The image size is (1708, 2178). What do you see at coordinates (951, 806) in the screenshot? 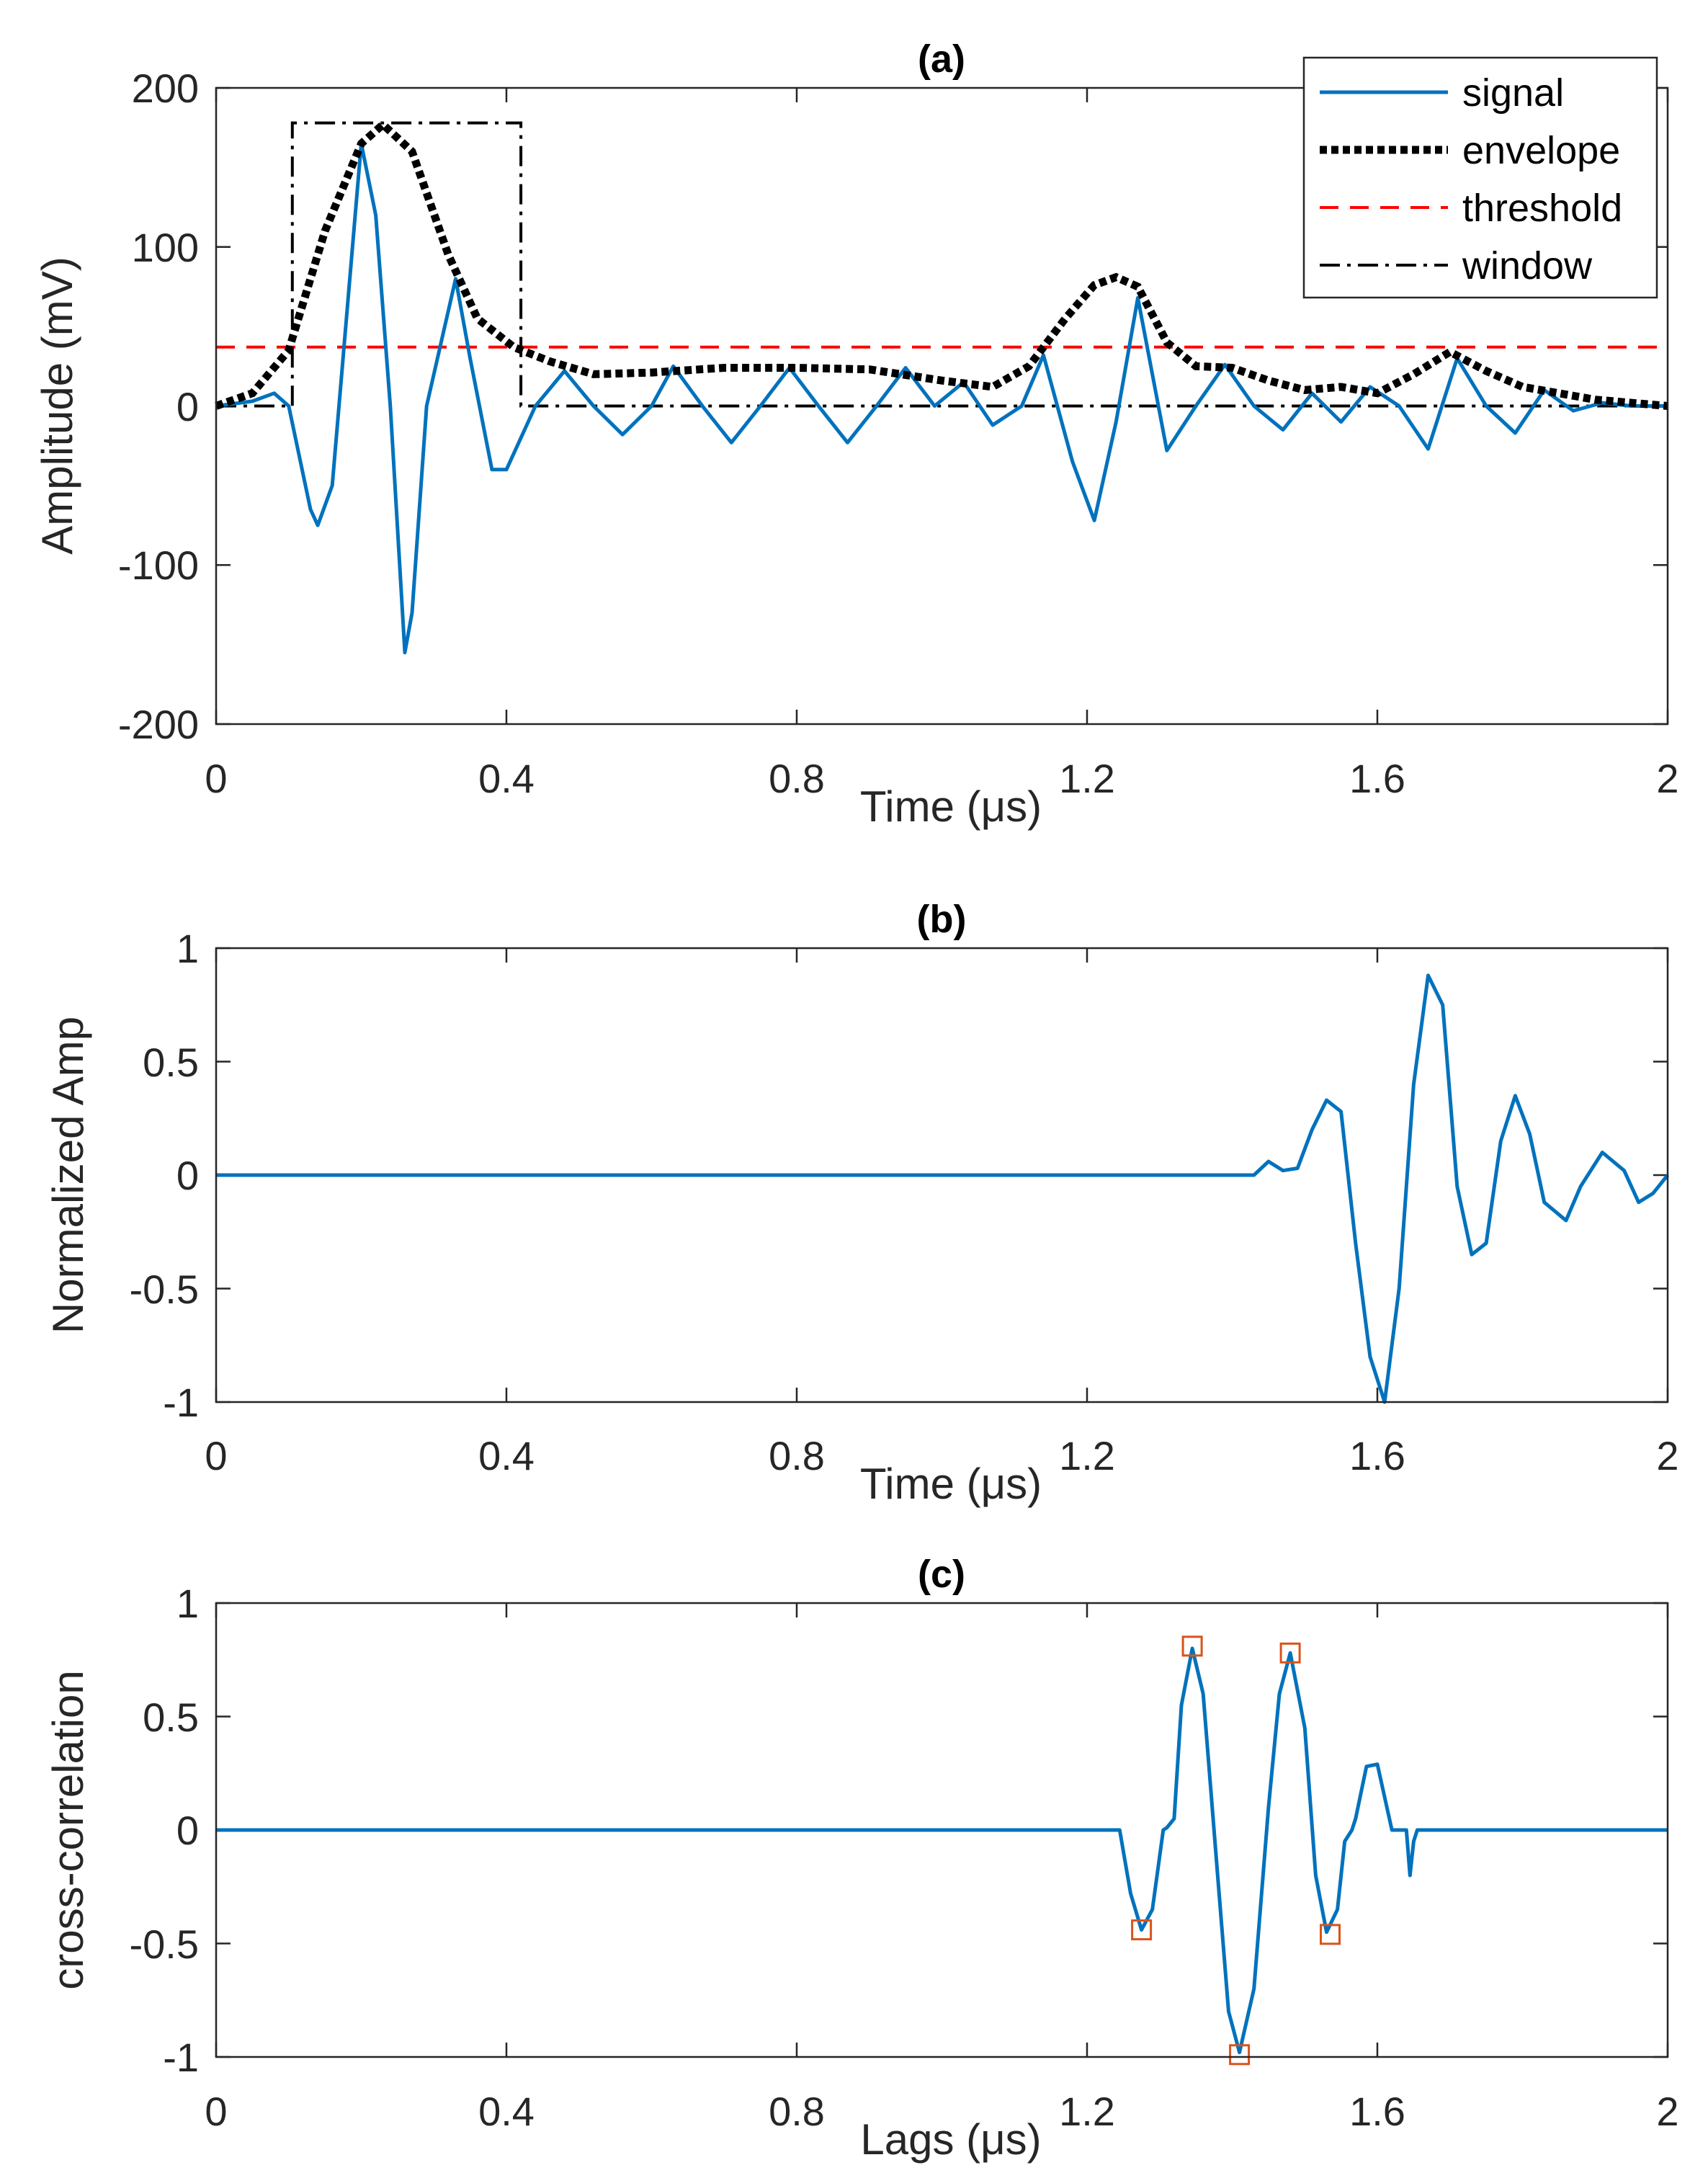
I see `panel-a-xlabel: Time (μs)` at bounding box center [951, 806].